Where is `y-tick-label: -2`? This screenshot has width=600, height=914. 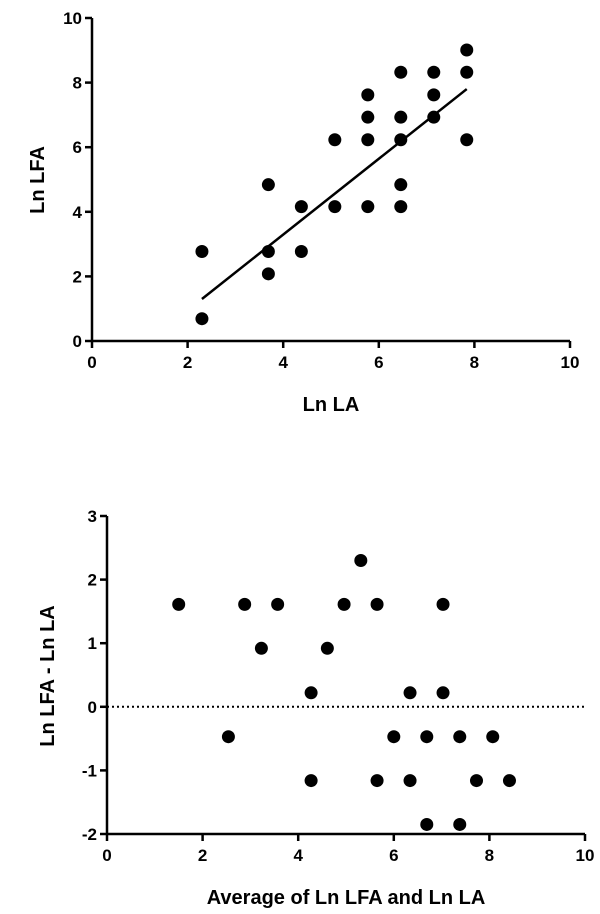 y-tick-label: -2 is located at coordinates (89, 834).